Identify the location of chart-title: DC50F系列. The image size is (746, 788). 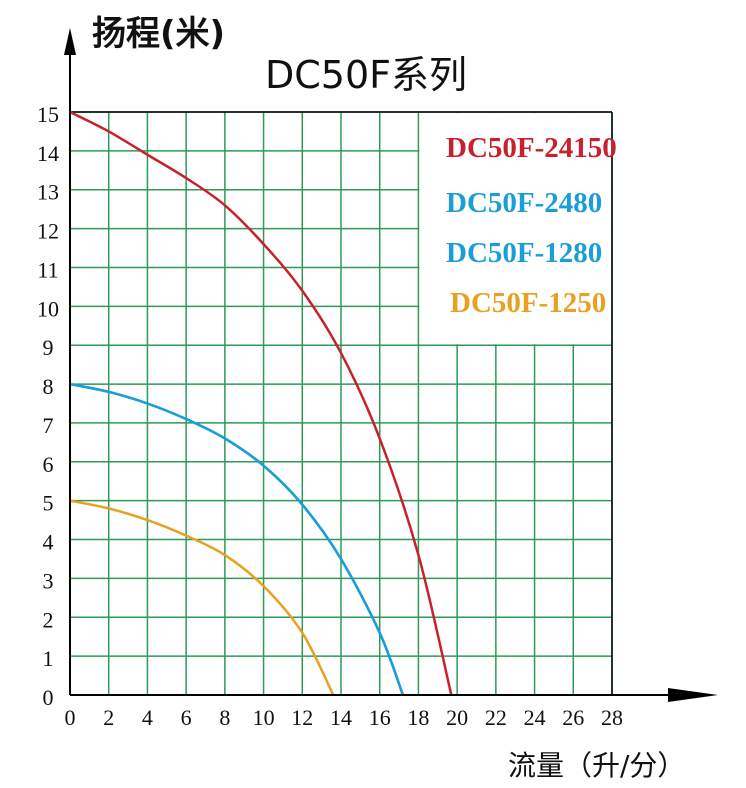
(366, 75).